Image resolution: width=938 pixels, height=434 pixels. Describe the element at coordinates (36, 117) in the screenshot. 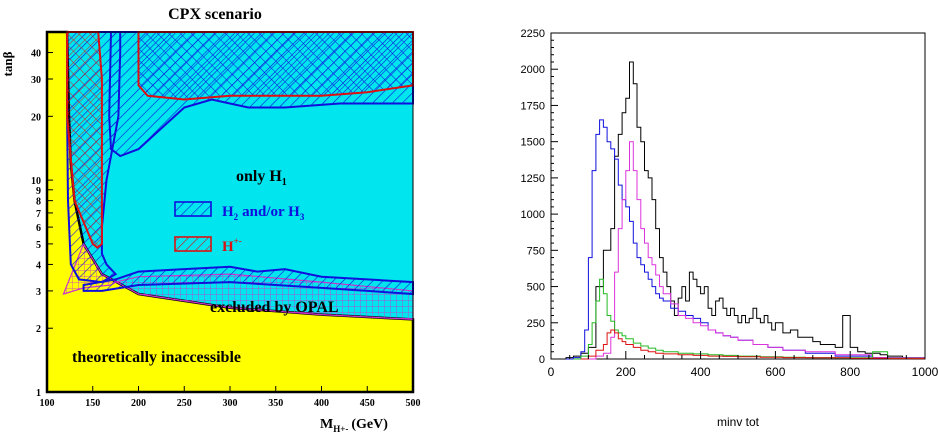

I see `left-y-tick-label: 20` at that location.